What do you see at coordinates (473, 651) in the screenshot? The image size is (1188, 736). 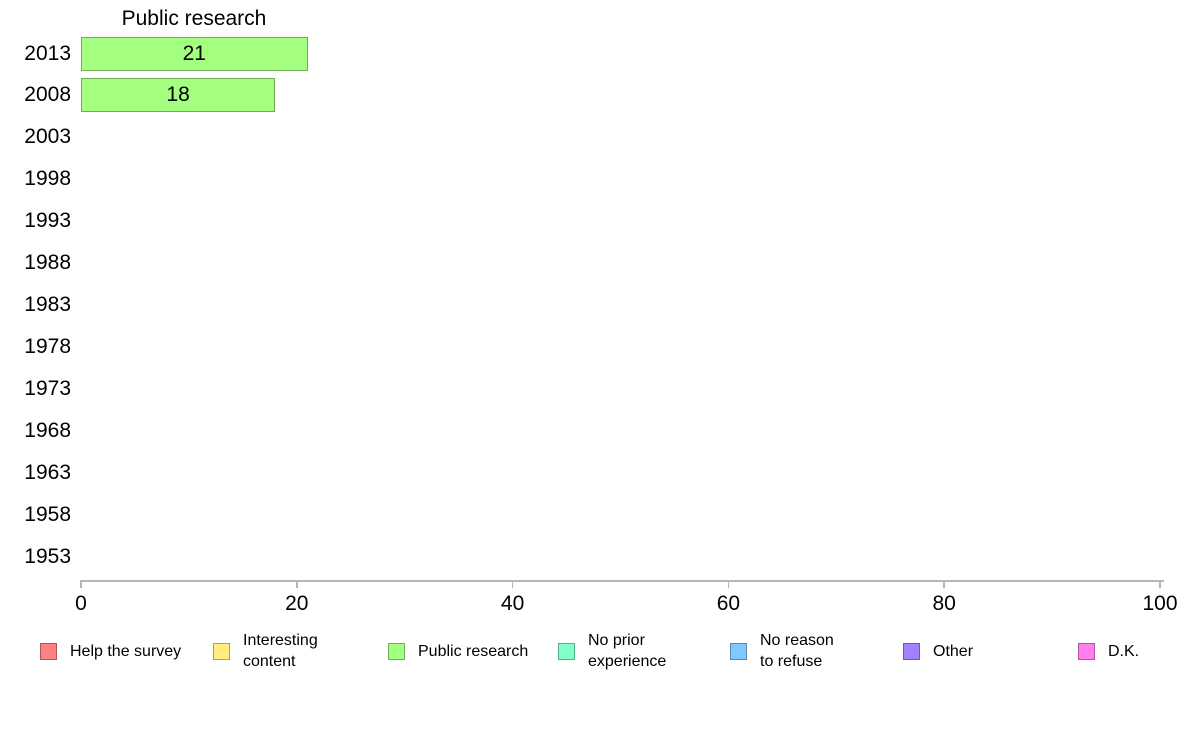 I see `legend-label: Public research` at bounding box center [473, 651].